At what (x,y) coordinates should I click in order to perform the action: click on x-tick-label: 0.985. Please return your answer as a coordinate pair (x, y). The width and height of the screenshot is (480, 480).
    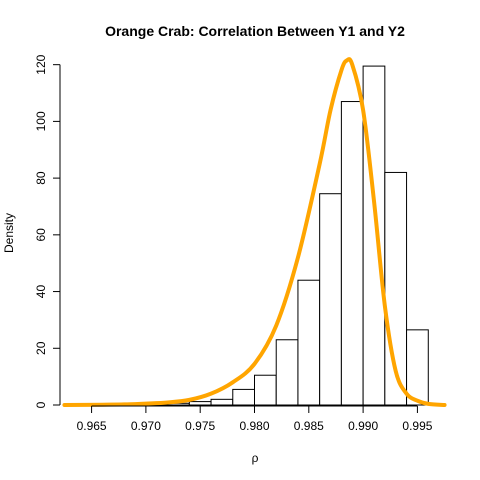
    Looking at the image, I should click on (309, 426).